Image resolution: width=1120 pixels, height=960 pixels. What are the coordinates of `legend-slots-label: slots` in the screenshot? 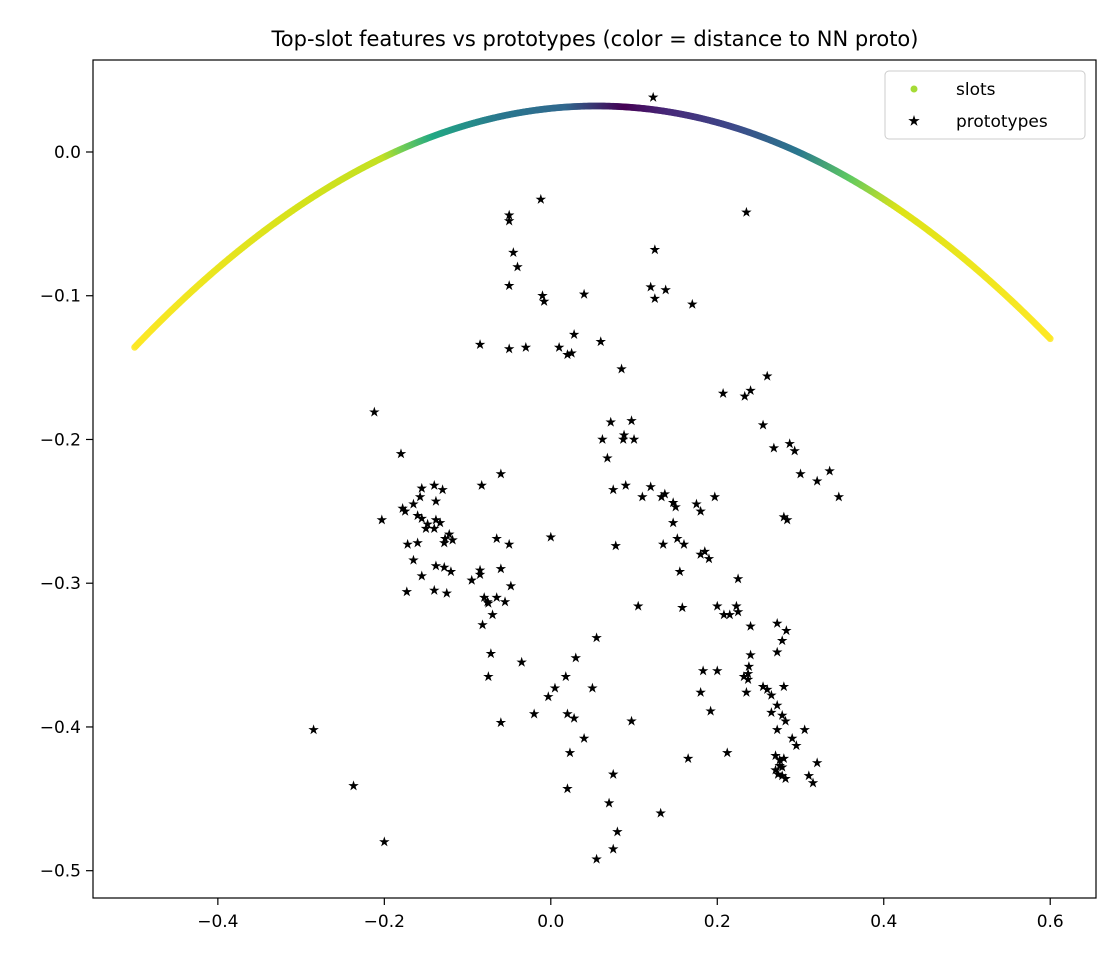 It's located at (976, 90).